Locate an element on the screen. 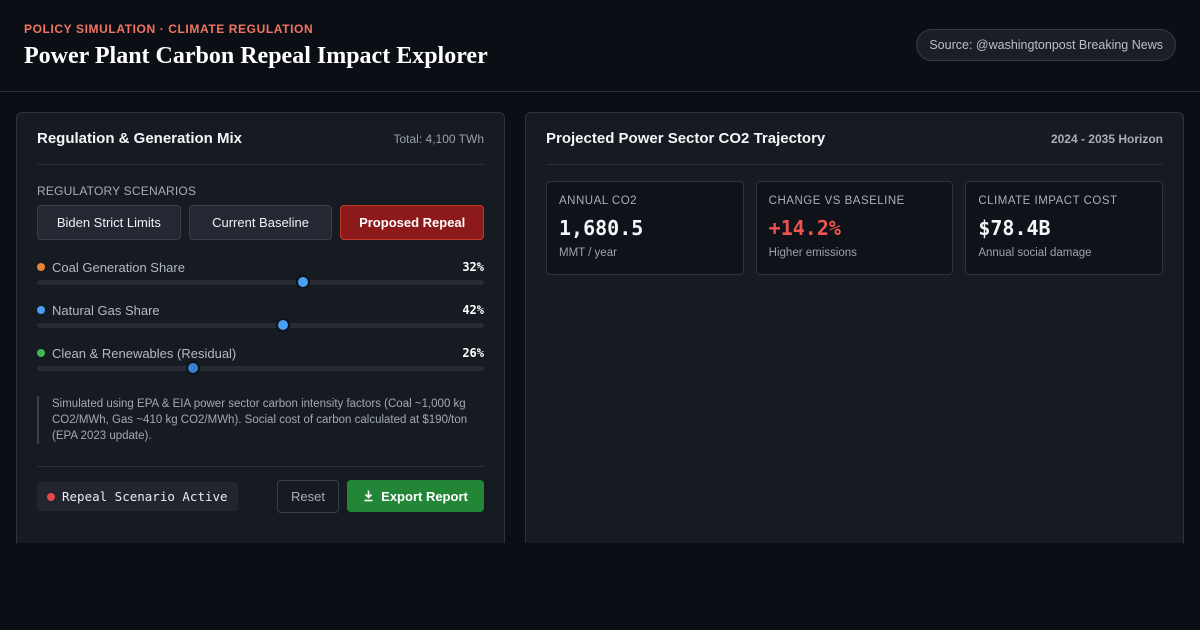 The height and width of the screenshot is (630, 1200). coal-share-slider: Coal Generation Share 32% is located at coordinates (260, 274).